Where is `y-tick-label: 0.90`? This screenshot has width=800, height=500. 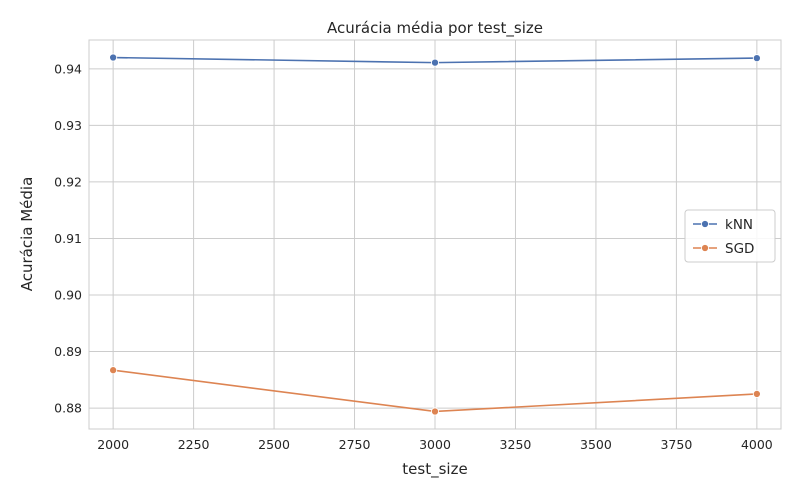
y-tick-label: 0.90 is located at coordinates (68, 294).